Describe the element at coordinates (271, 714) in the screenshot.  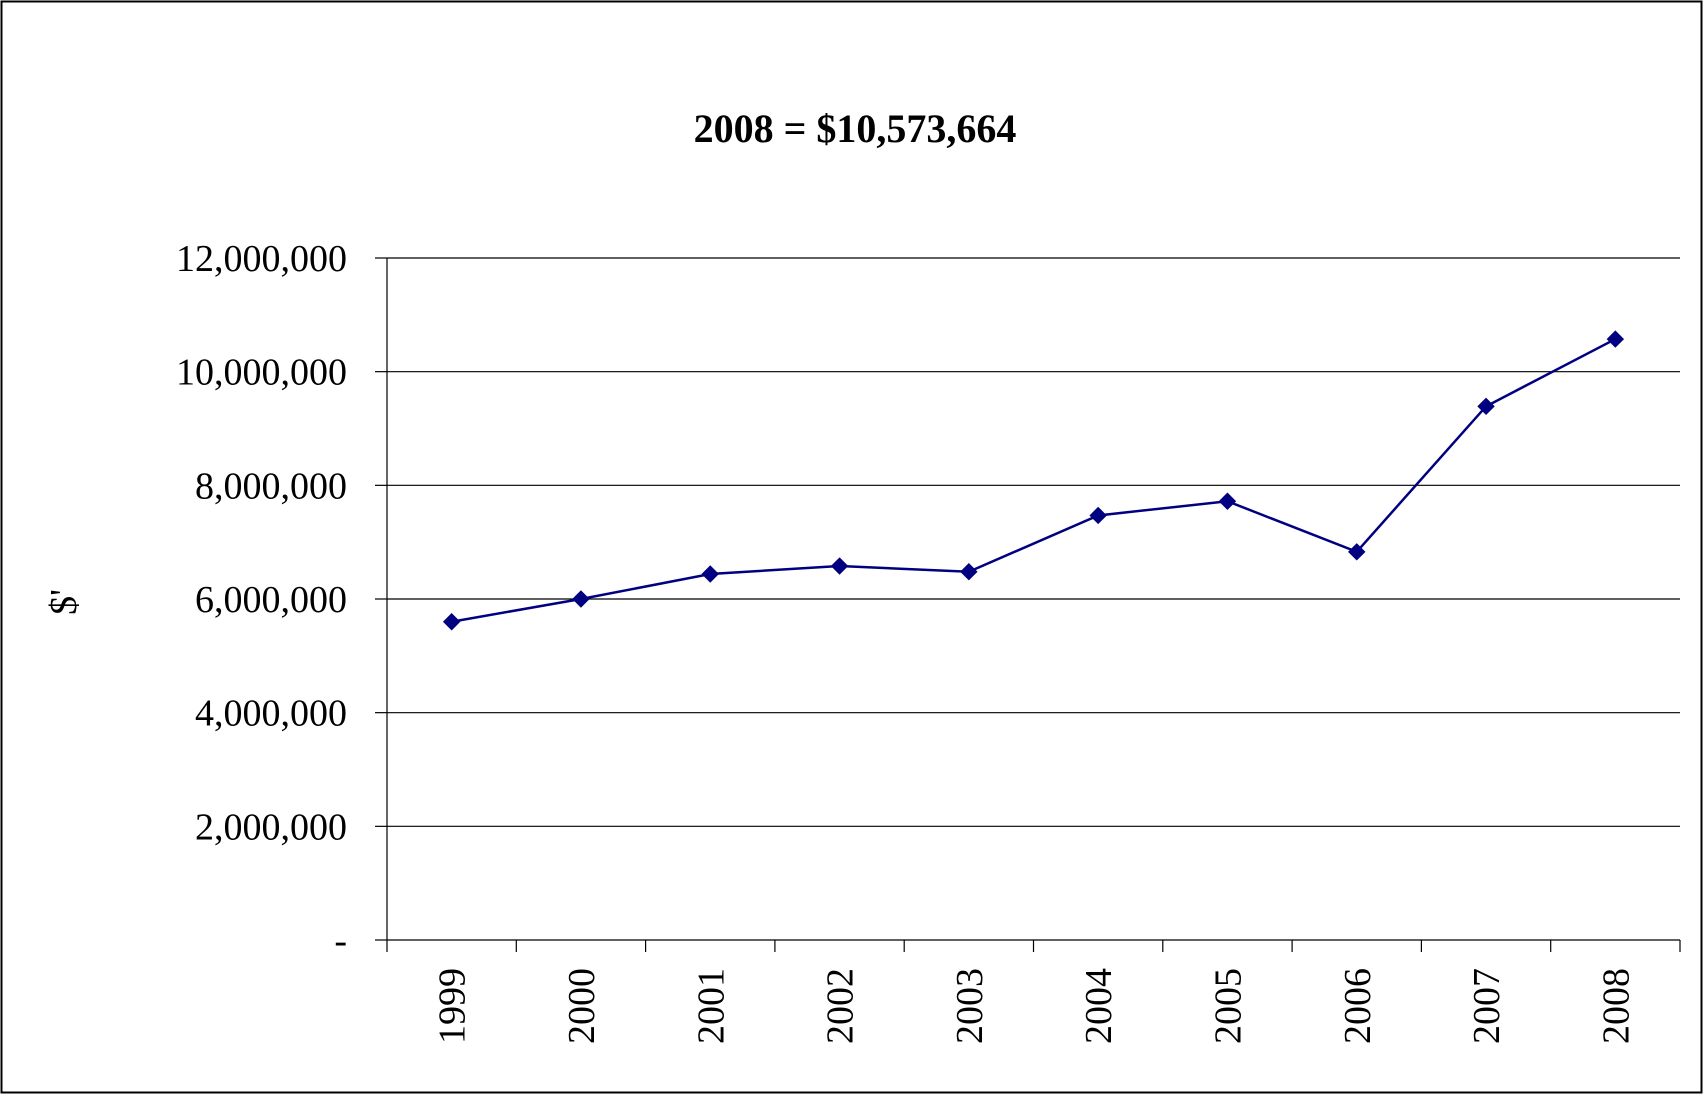
I see `y-tick-label: 4,000,000` at that location.